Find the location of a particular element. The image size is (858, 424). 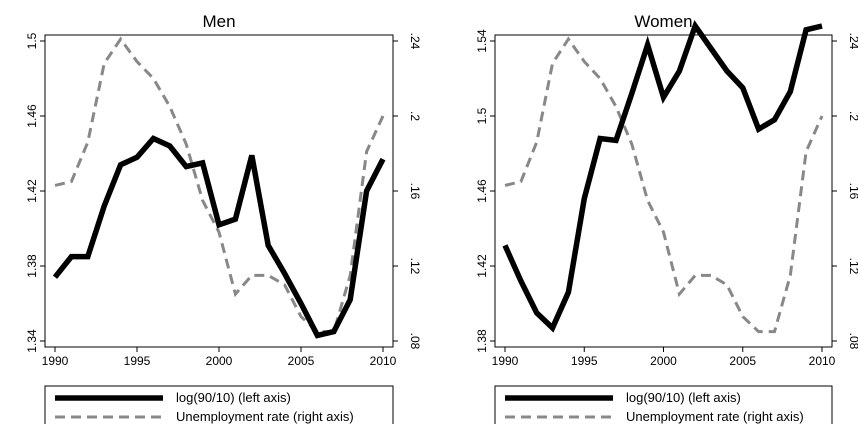

legend-box is located at coordinates (663, 404).